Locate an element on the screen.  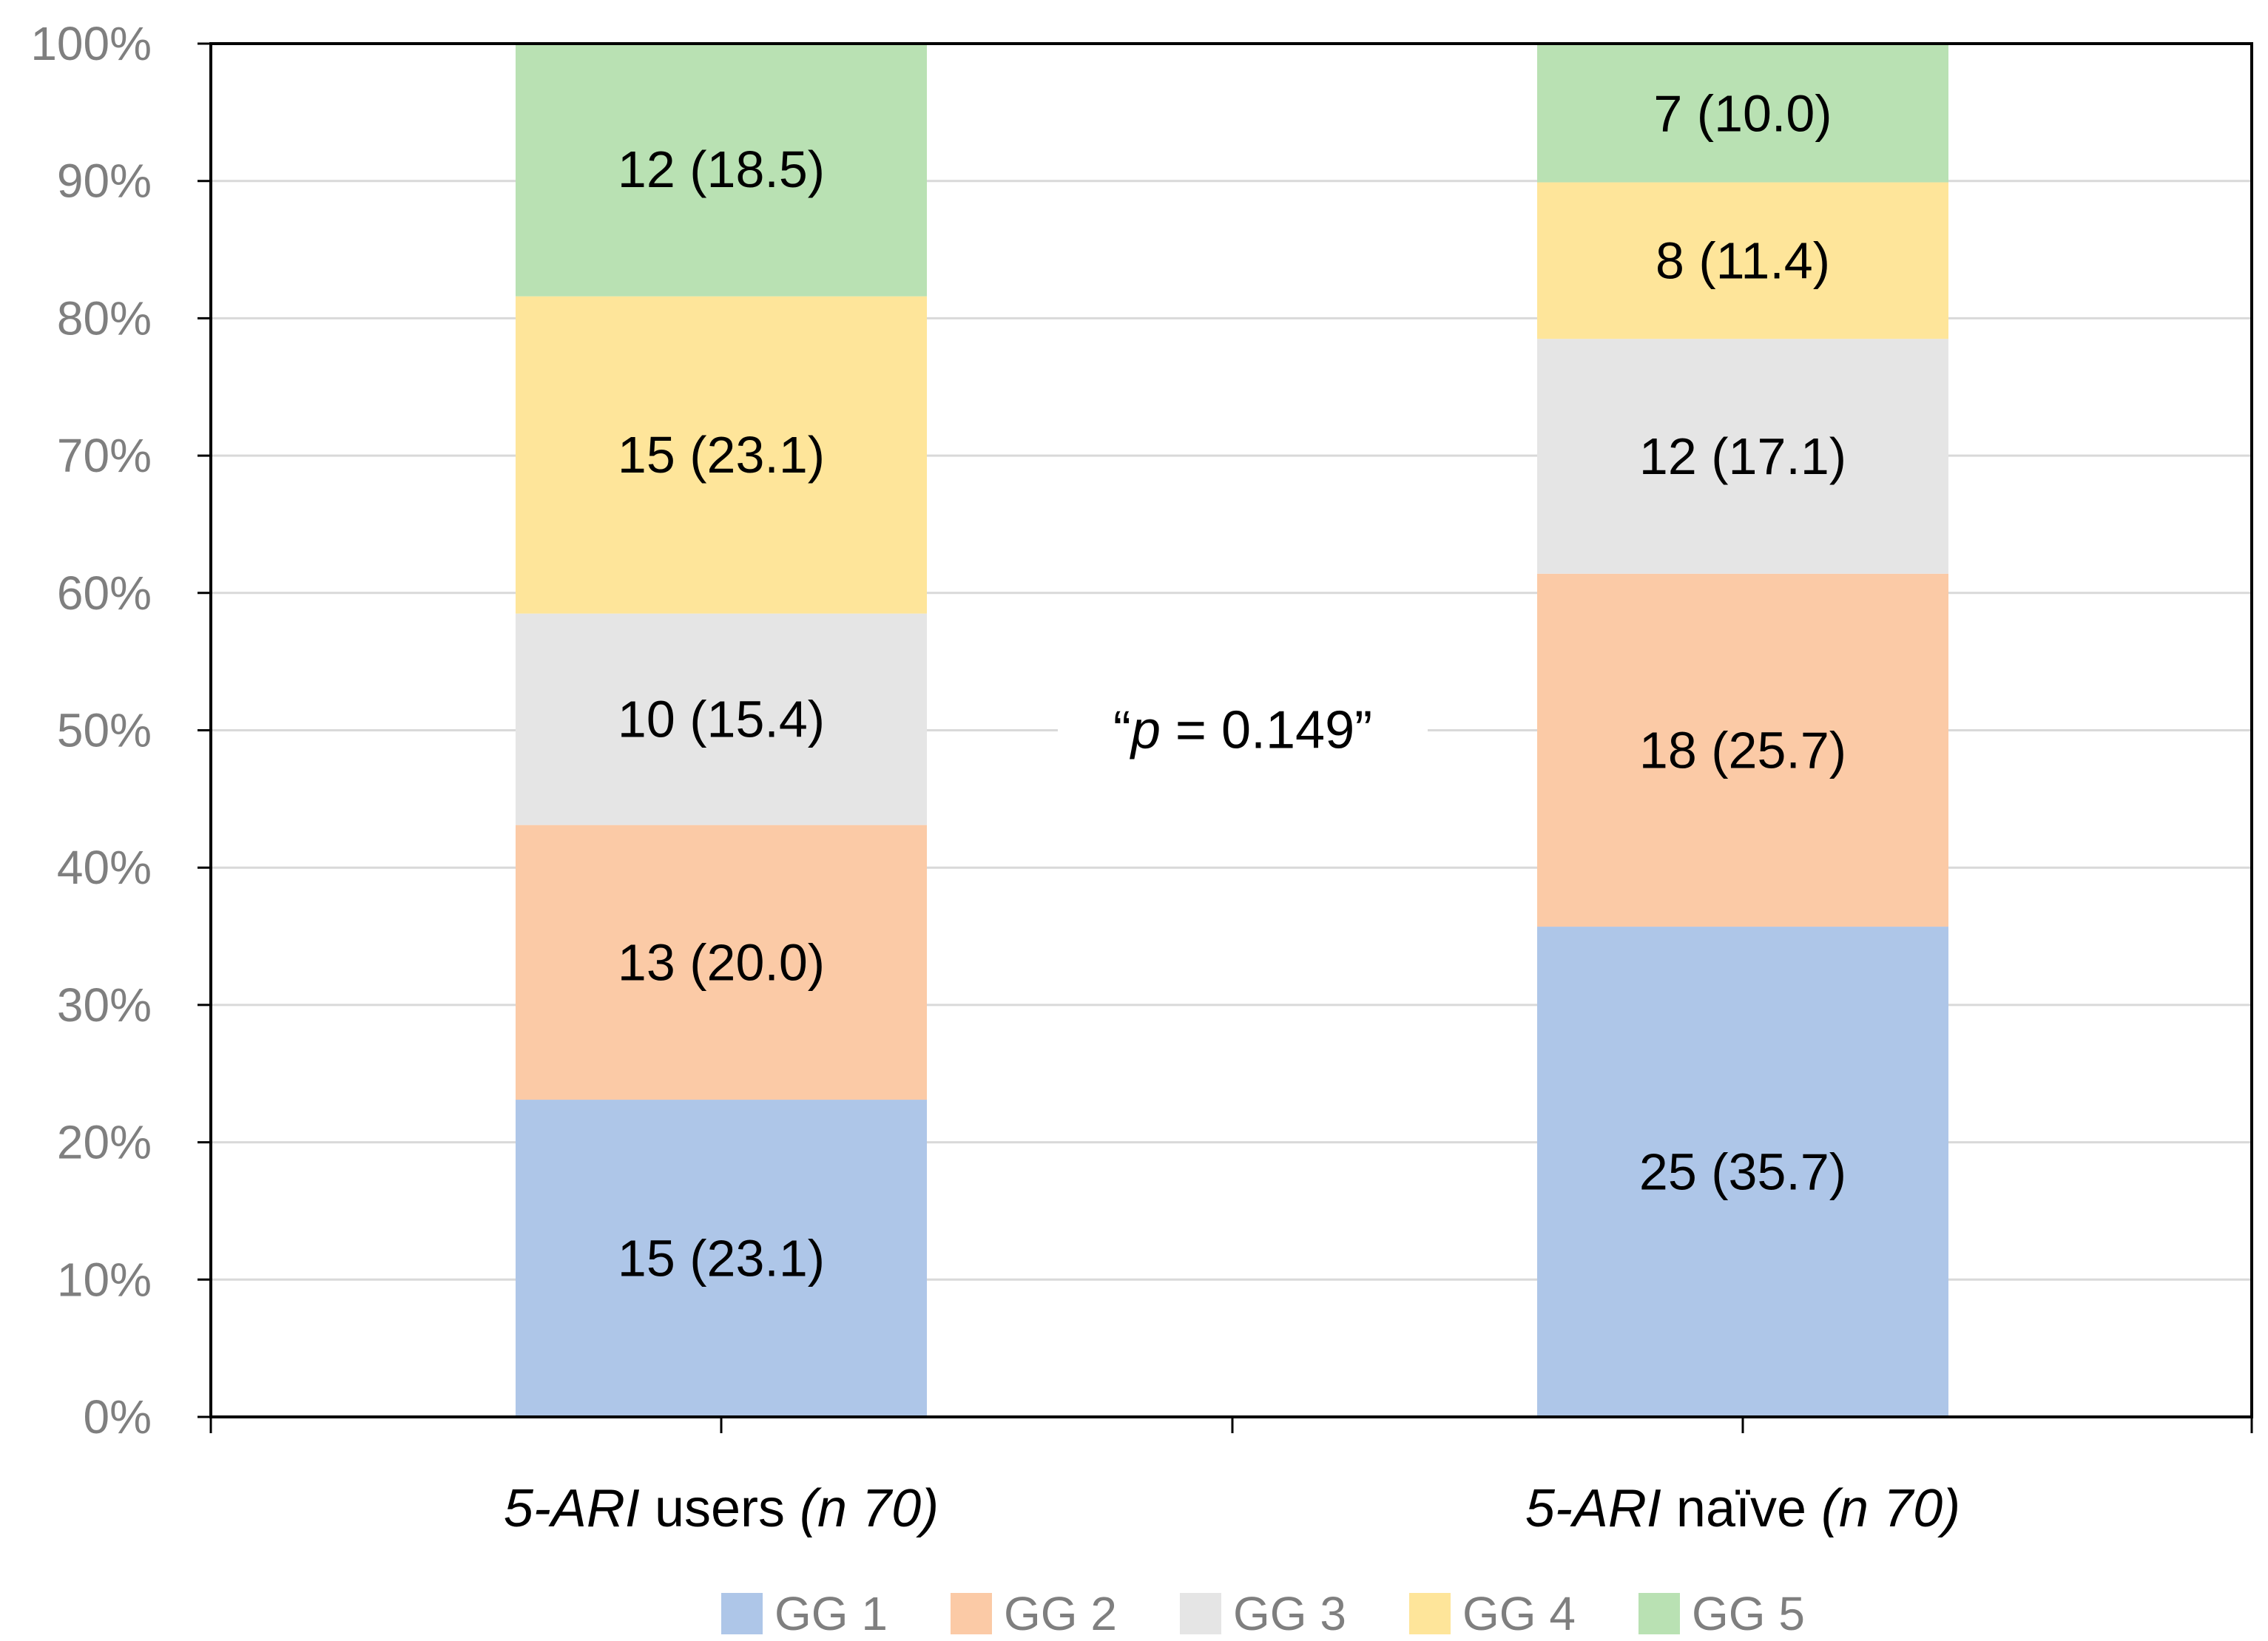
annotation-p-symbol: p is located at coordinates (1145, 730).